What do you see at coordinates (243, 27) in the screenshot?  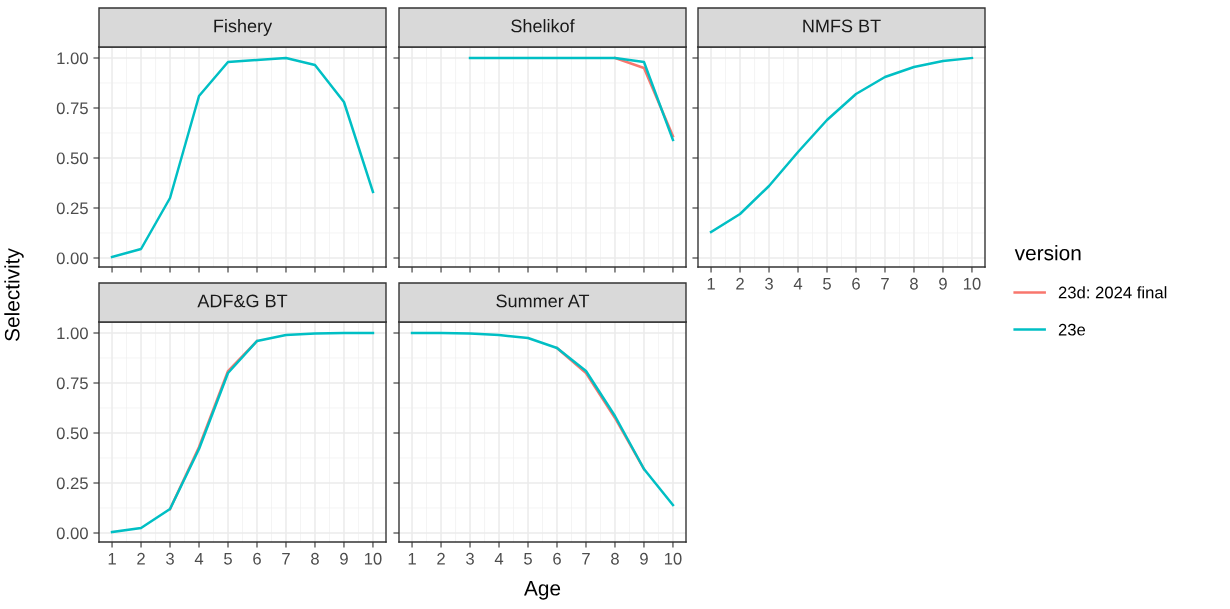 I see `chart-title: Fishery` at bounding box center [243, 27].